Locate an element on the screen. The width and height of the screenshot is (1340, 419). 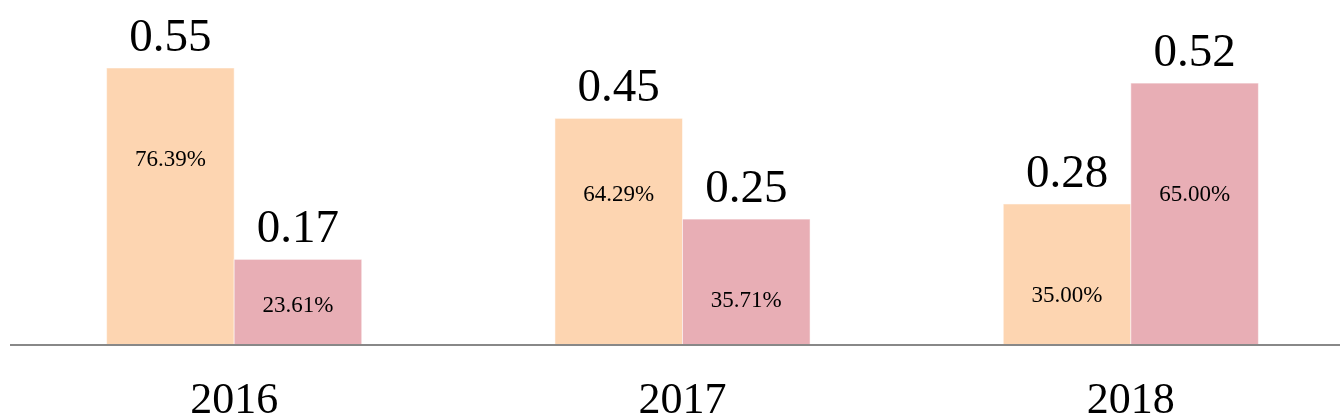
data-label: 0.52 is located at coordinates (1194, 50).